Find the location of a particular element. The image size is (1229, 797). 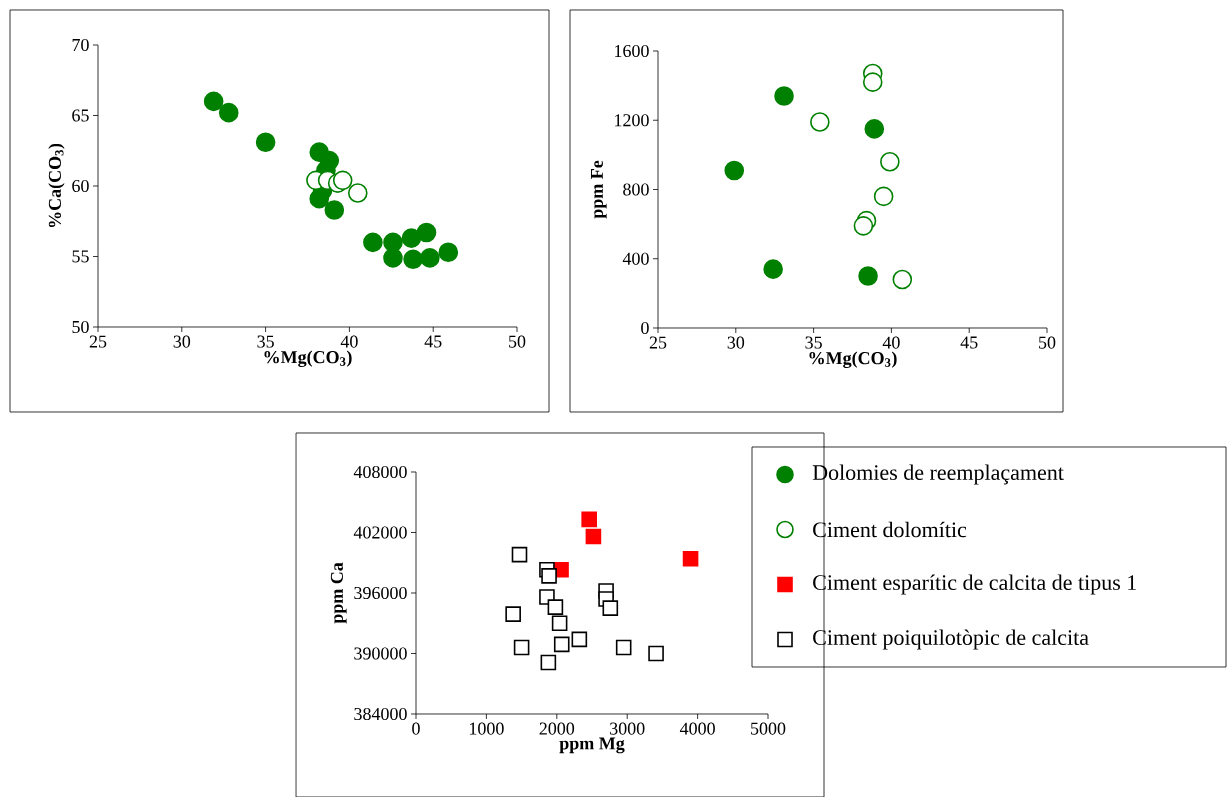

y-tick-label: 396000 is located at coordinates (380, 592).